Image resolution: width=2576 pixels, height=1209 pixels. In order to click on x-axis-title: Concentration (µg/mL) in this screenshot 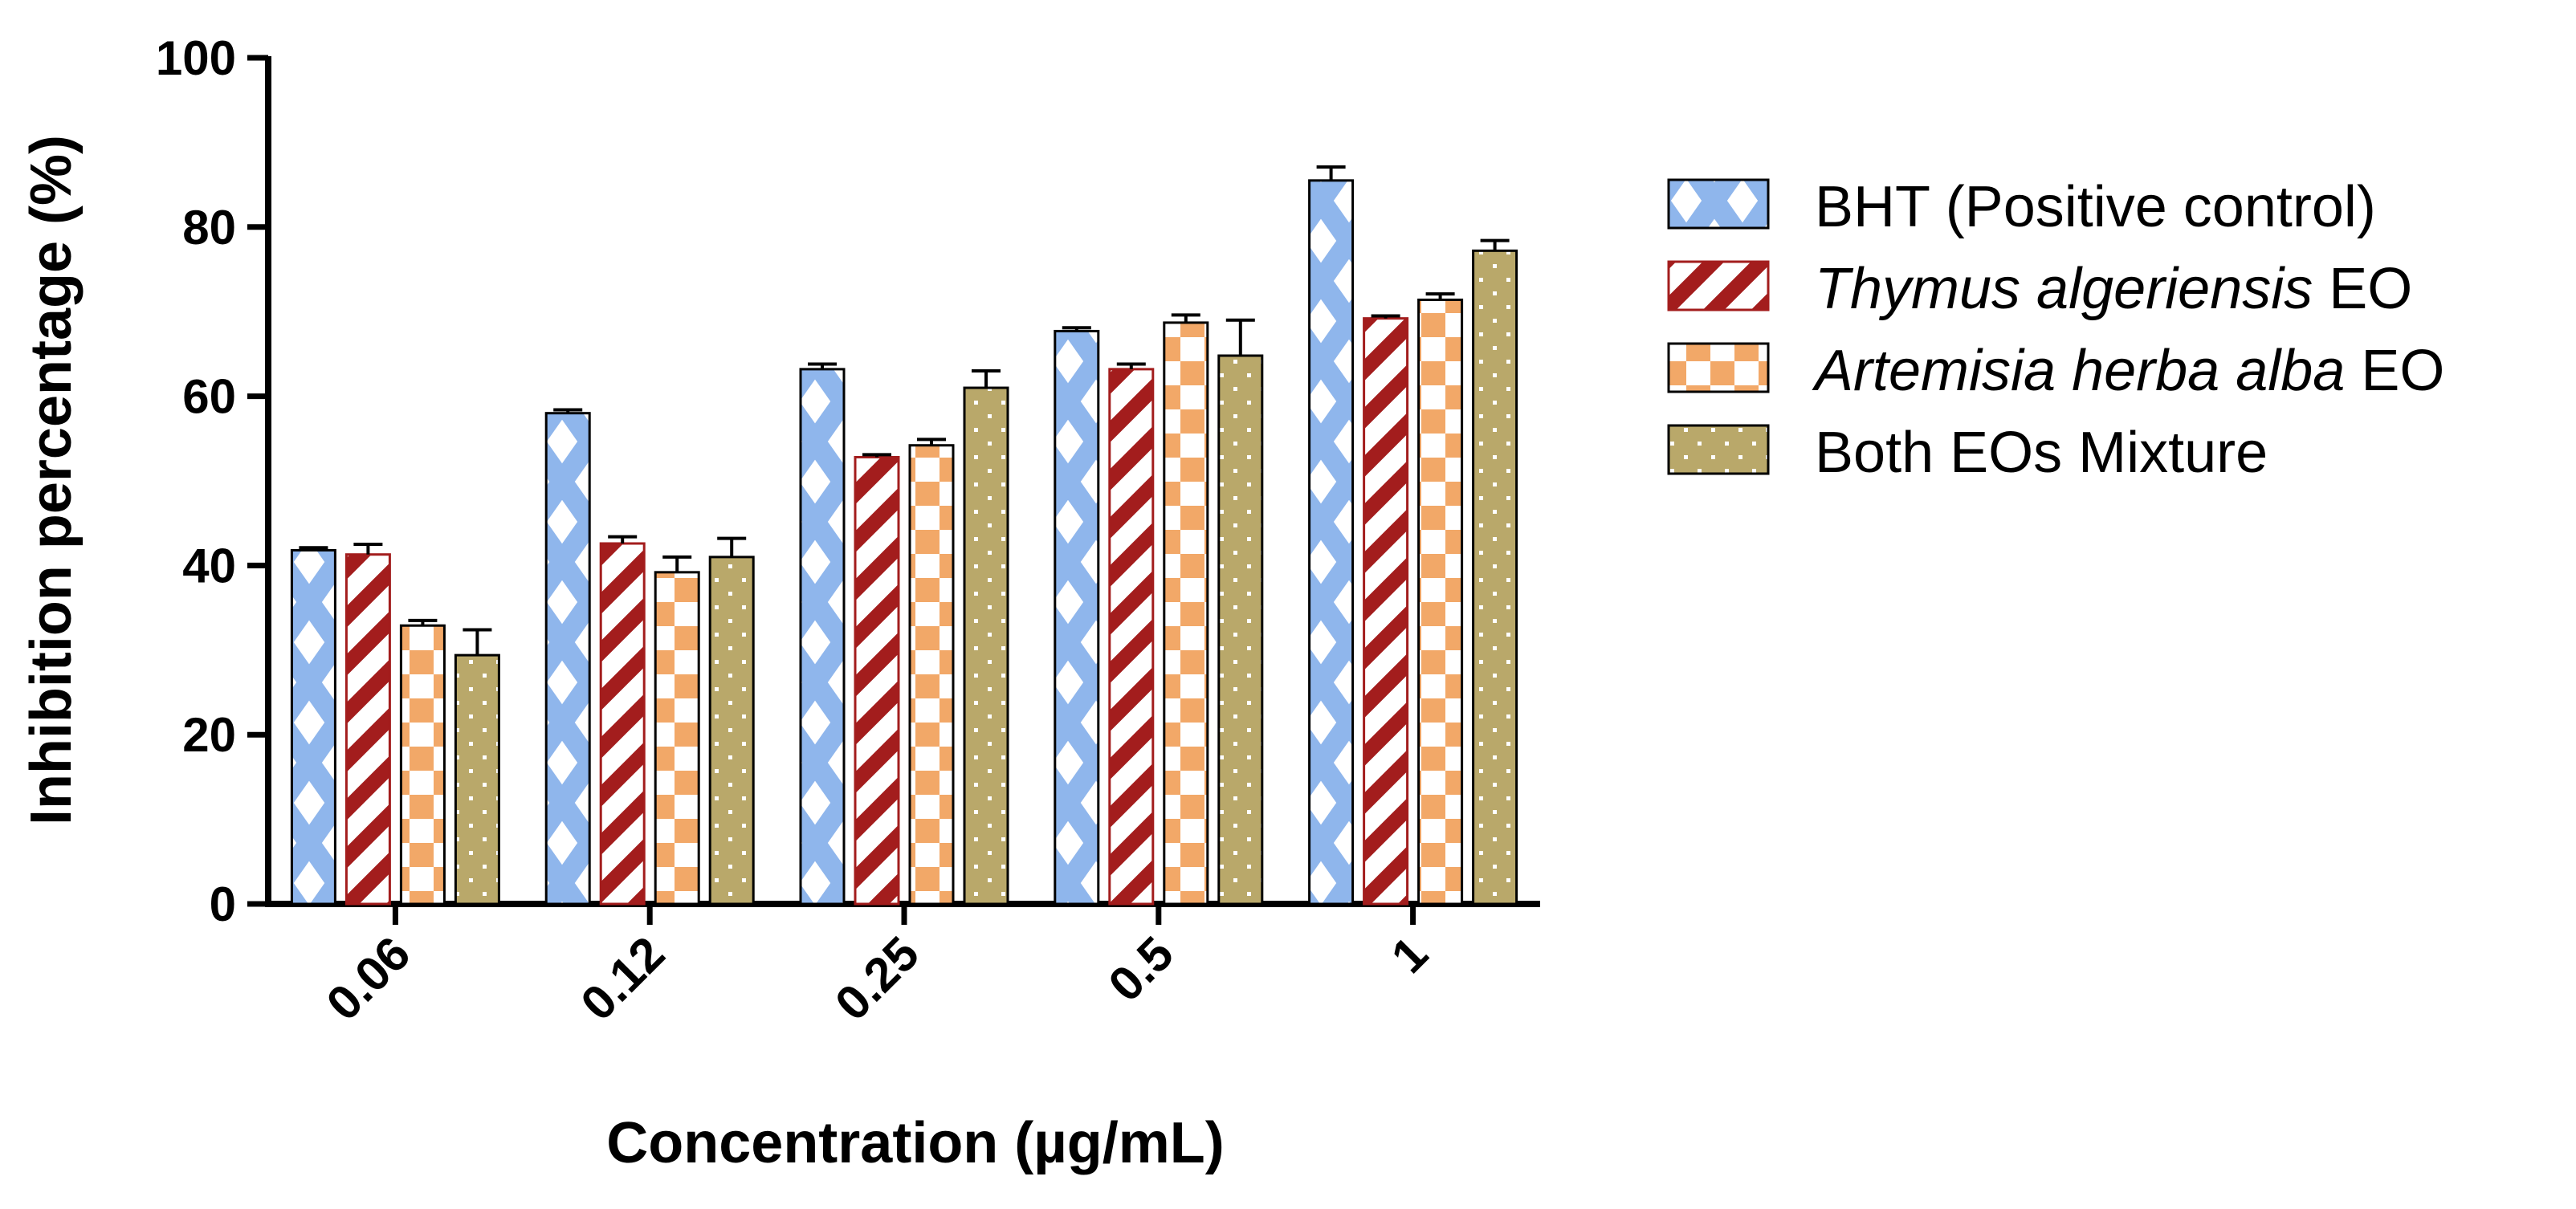, I will do `click(915, 1143)`.